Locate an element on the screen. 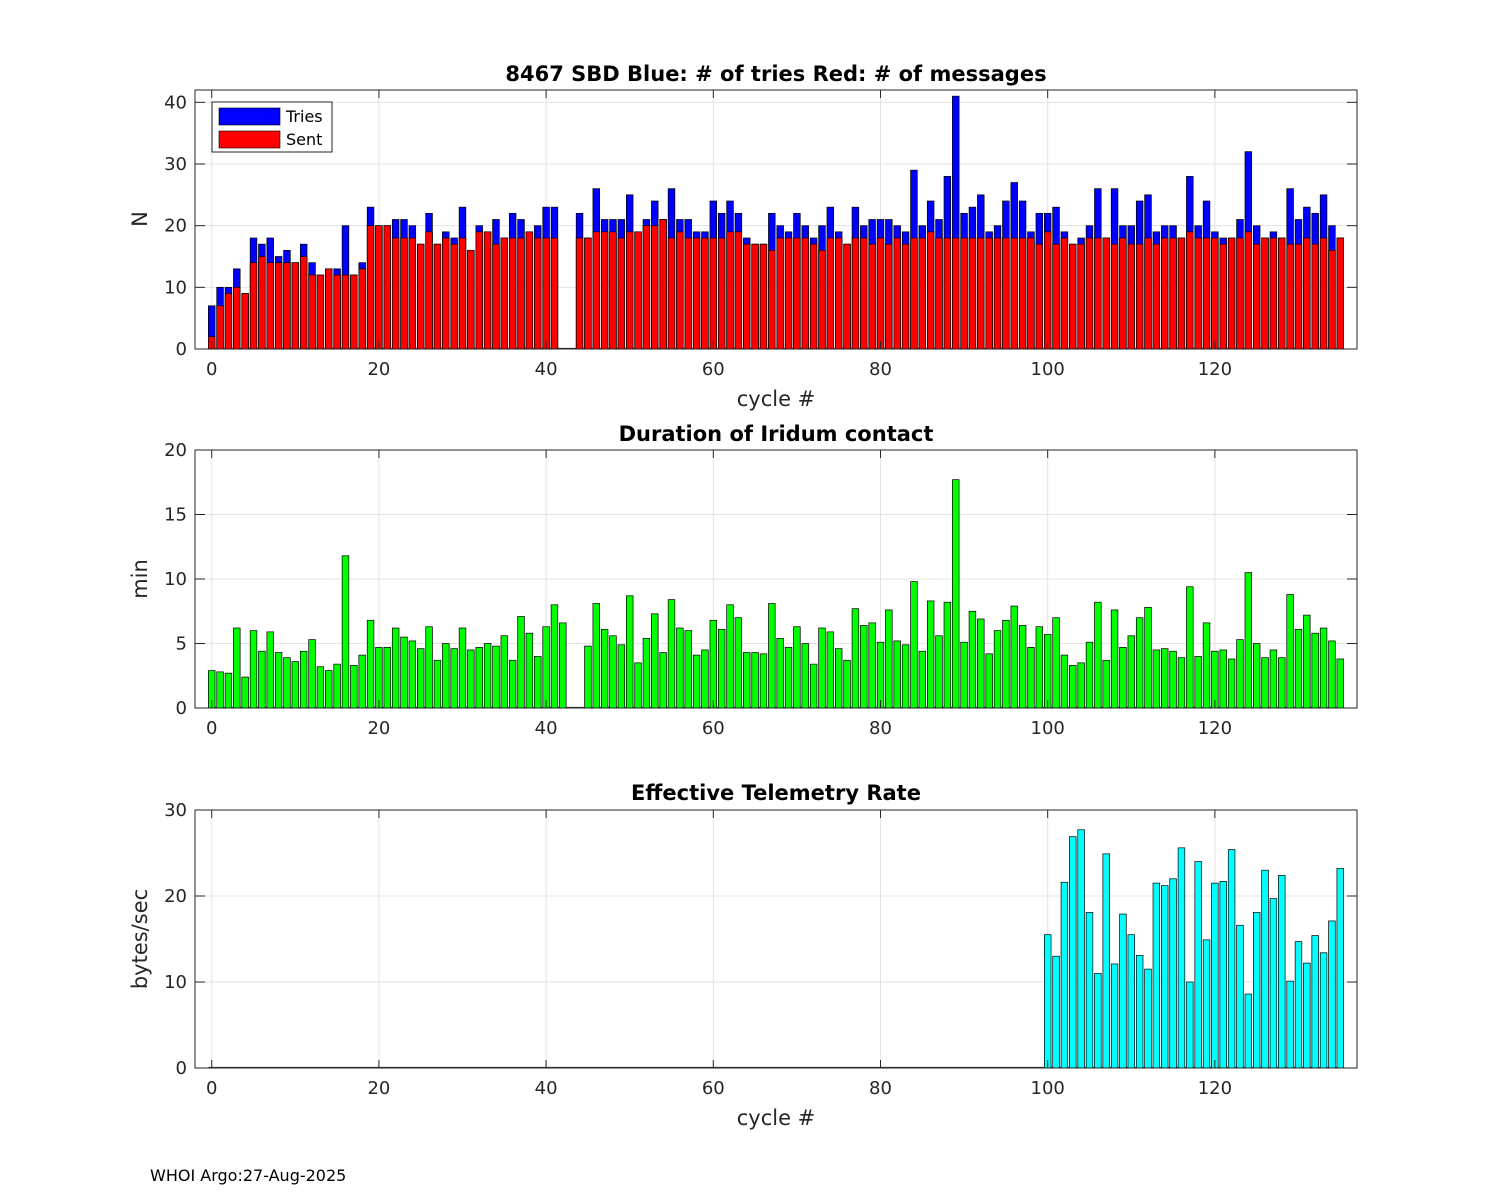  x-tick-label: 40 is located at coordinates (546, 728).